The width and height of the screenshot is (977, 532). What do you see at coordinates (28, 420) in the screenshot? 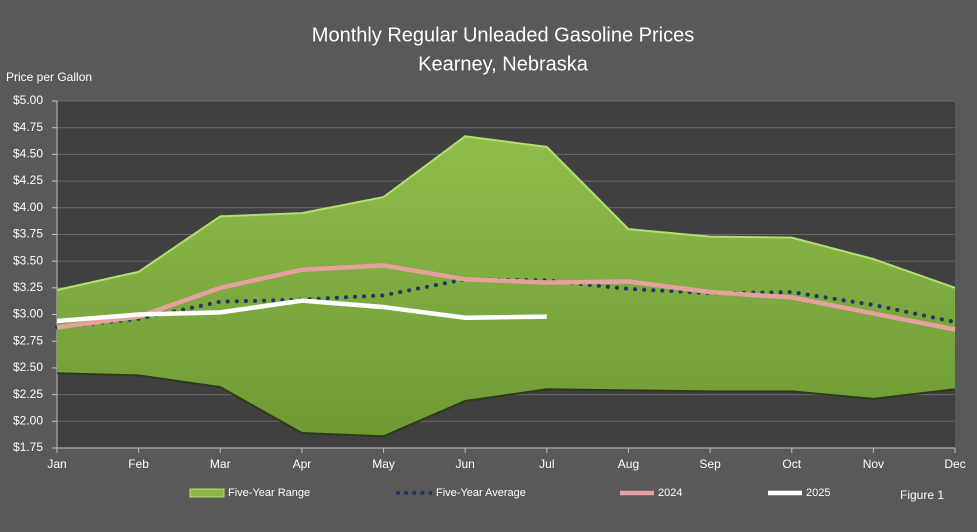
I see `y-tick-label: $2.00` at bounding box center [28, 420].